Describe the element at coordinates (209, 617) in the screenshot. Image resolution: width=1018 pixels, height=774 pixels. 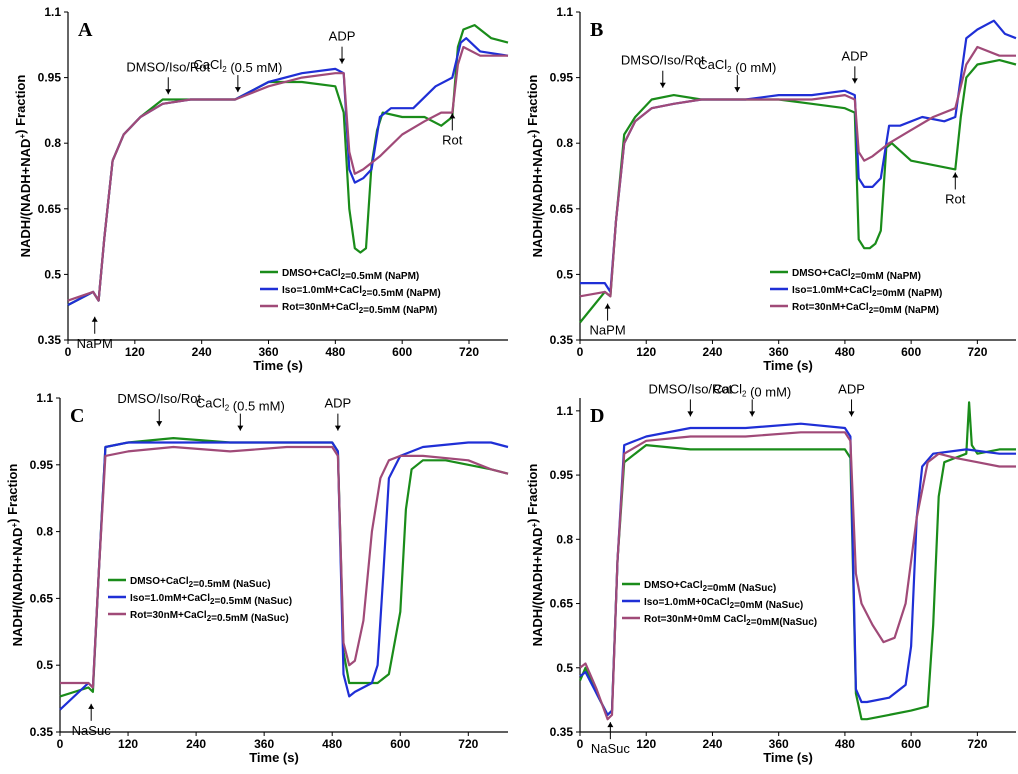
I see `legend-entry: Rot=30nM+CaCl2=0.5mM (NaSuc)` at that location.